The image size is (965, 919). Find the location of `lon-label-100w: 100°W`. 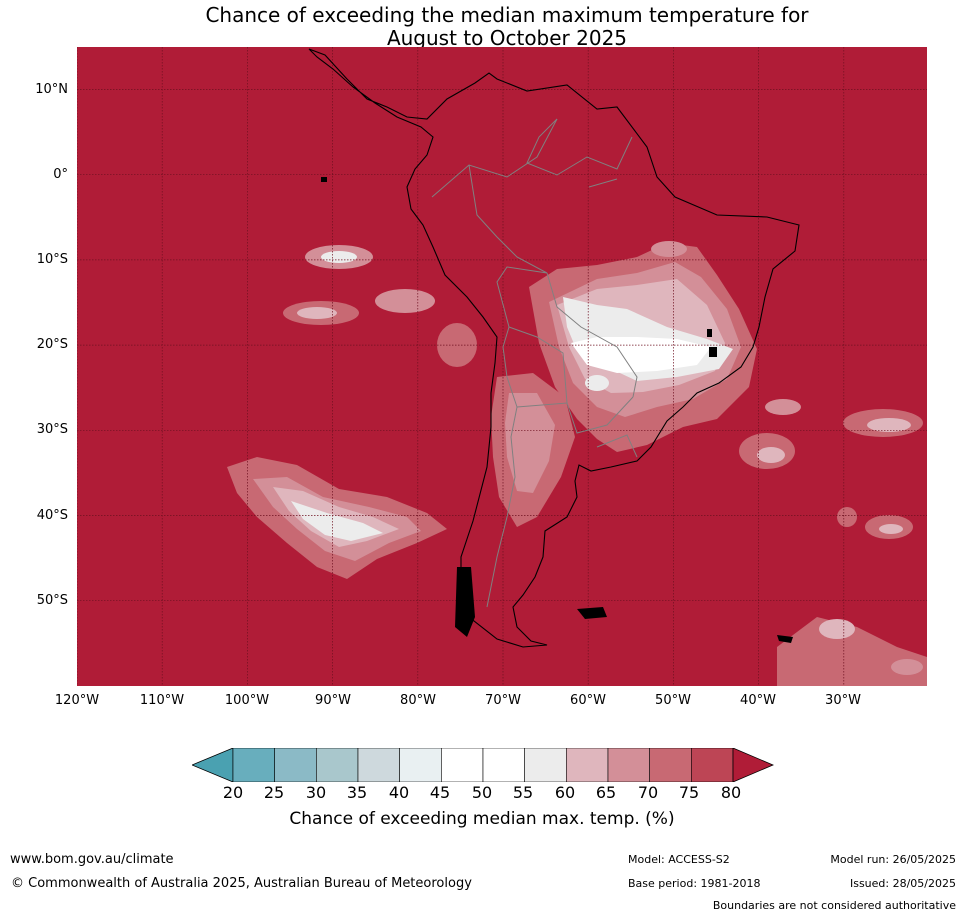

lon-label-100w: 100°W is located at coordinates (247, 700).